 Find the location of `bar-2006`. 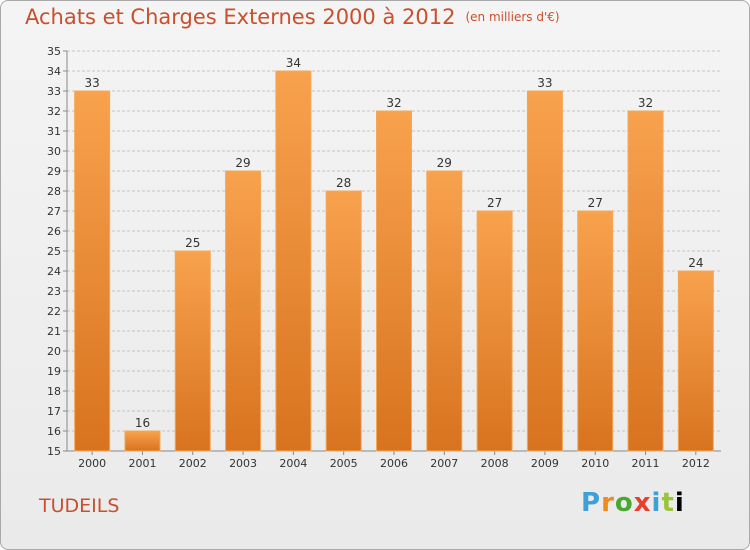

bar-2006 is located at coordinates (394, 281).